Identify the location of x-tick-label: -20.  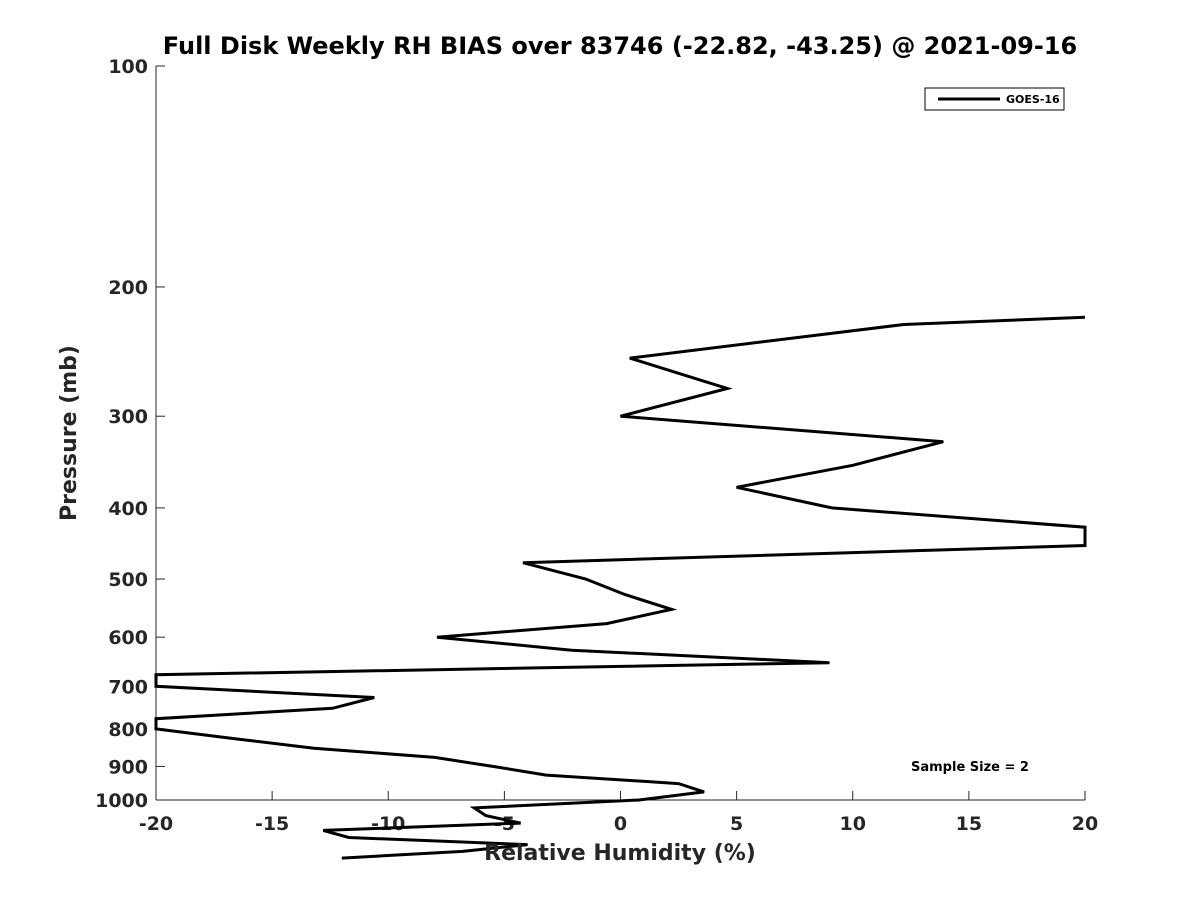
(156, 824).